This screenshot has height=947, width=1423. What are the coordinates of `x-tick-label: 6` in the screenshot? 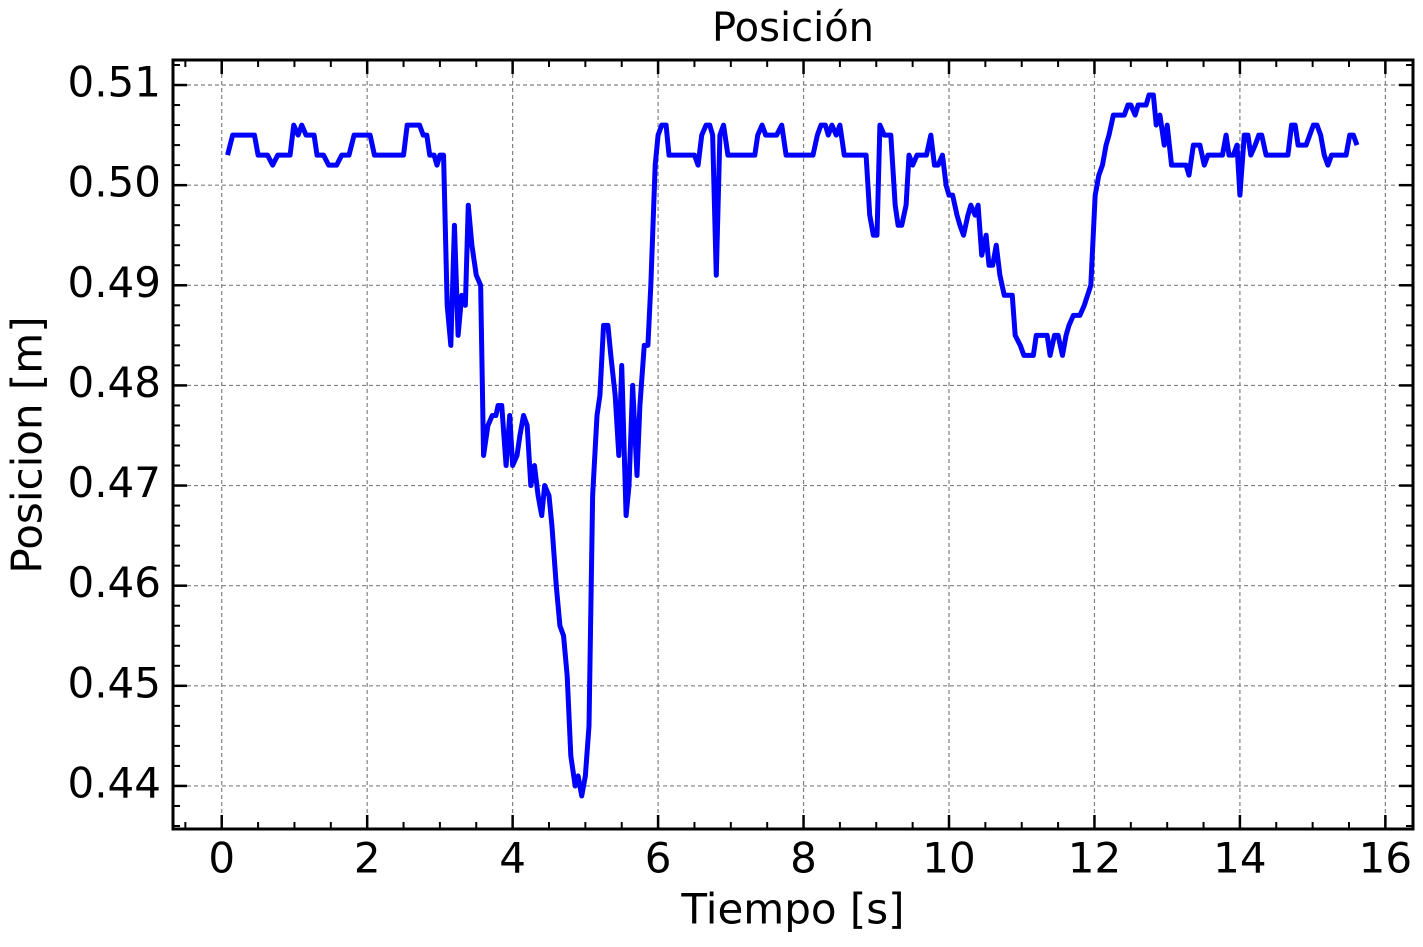 It's located at (658, 858).